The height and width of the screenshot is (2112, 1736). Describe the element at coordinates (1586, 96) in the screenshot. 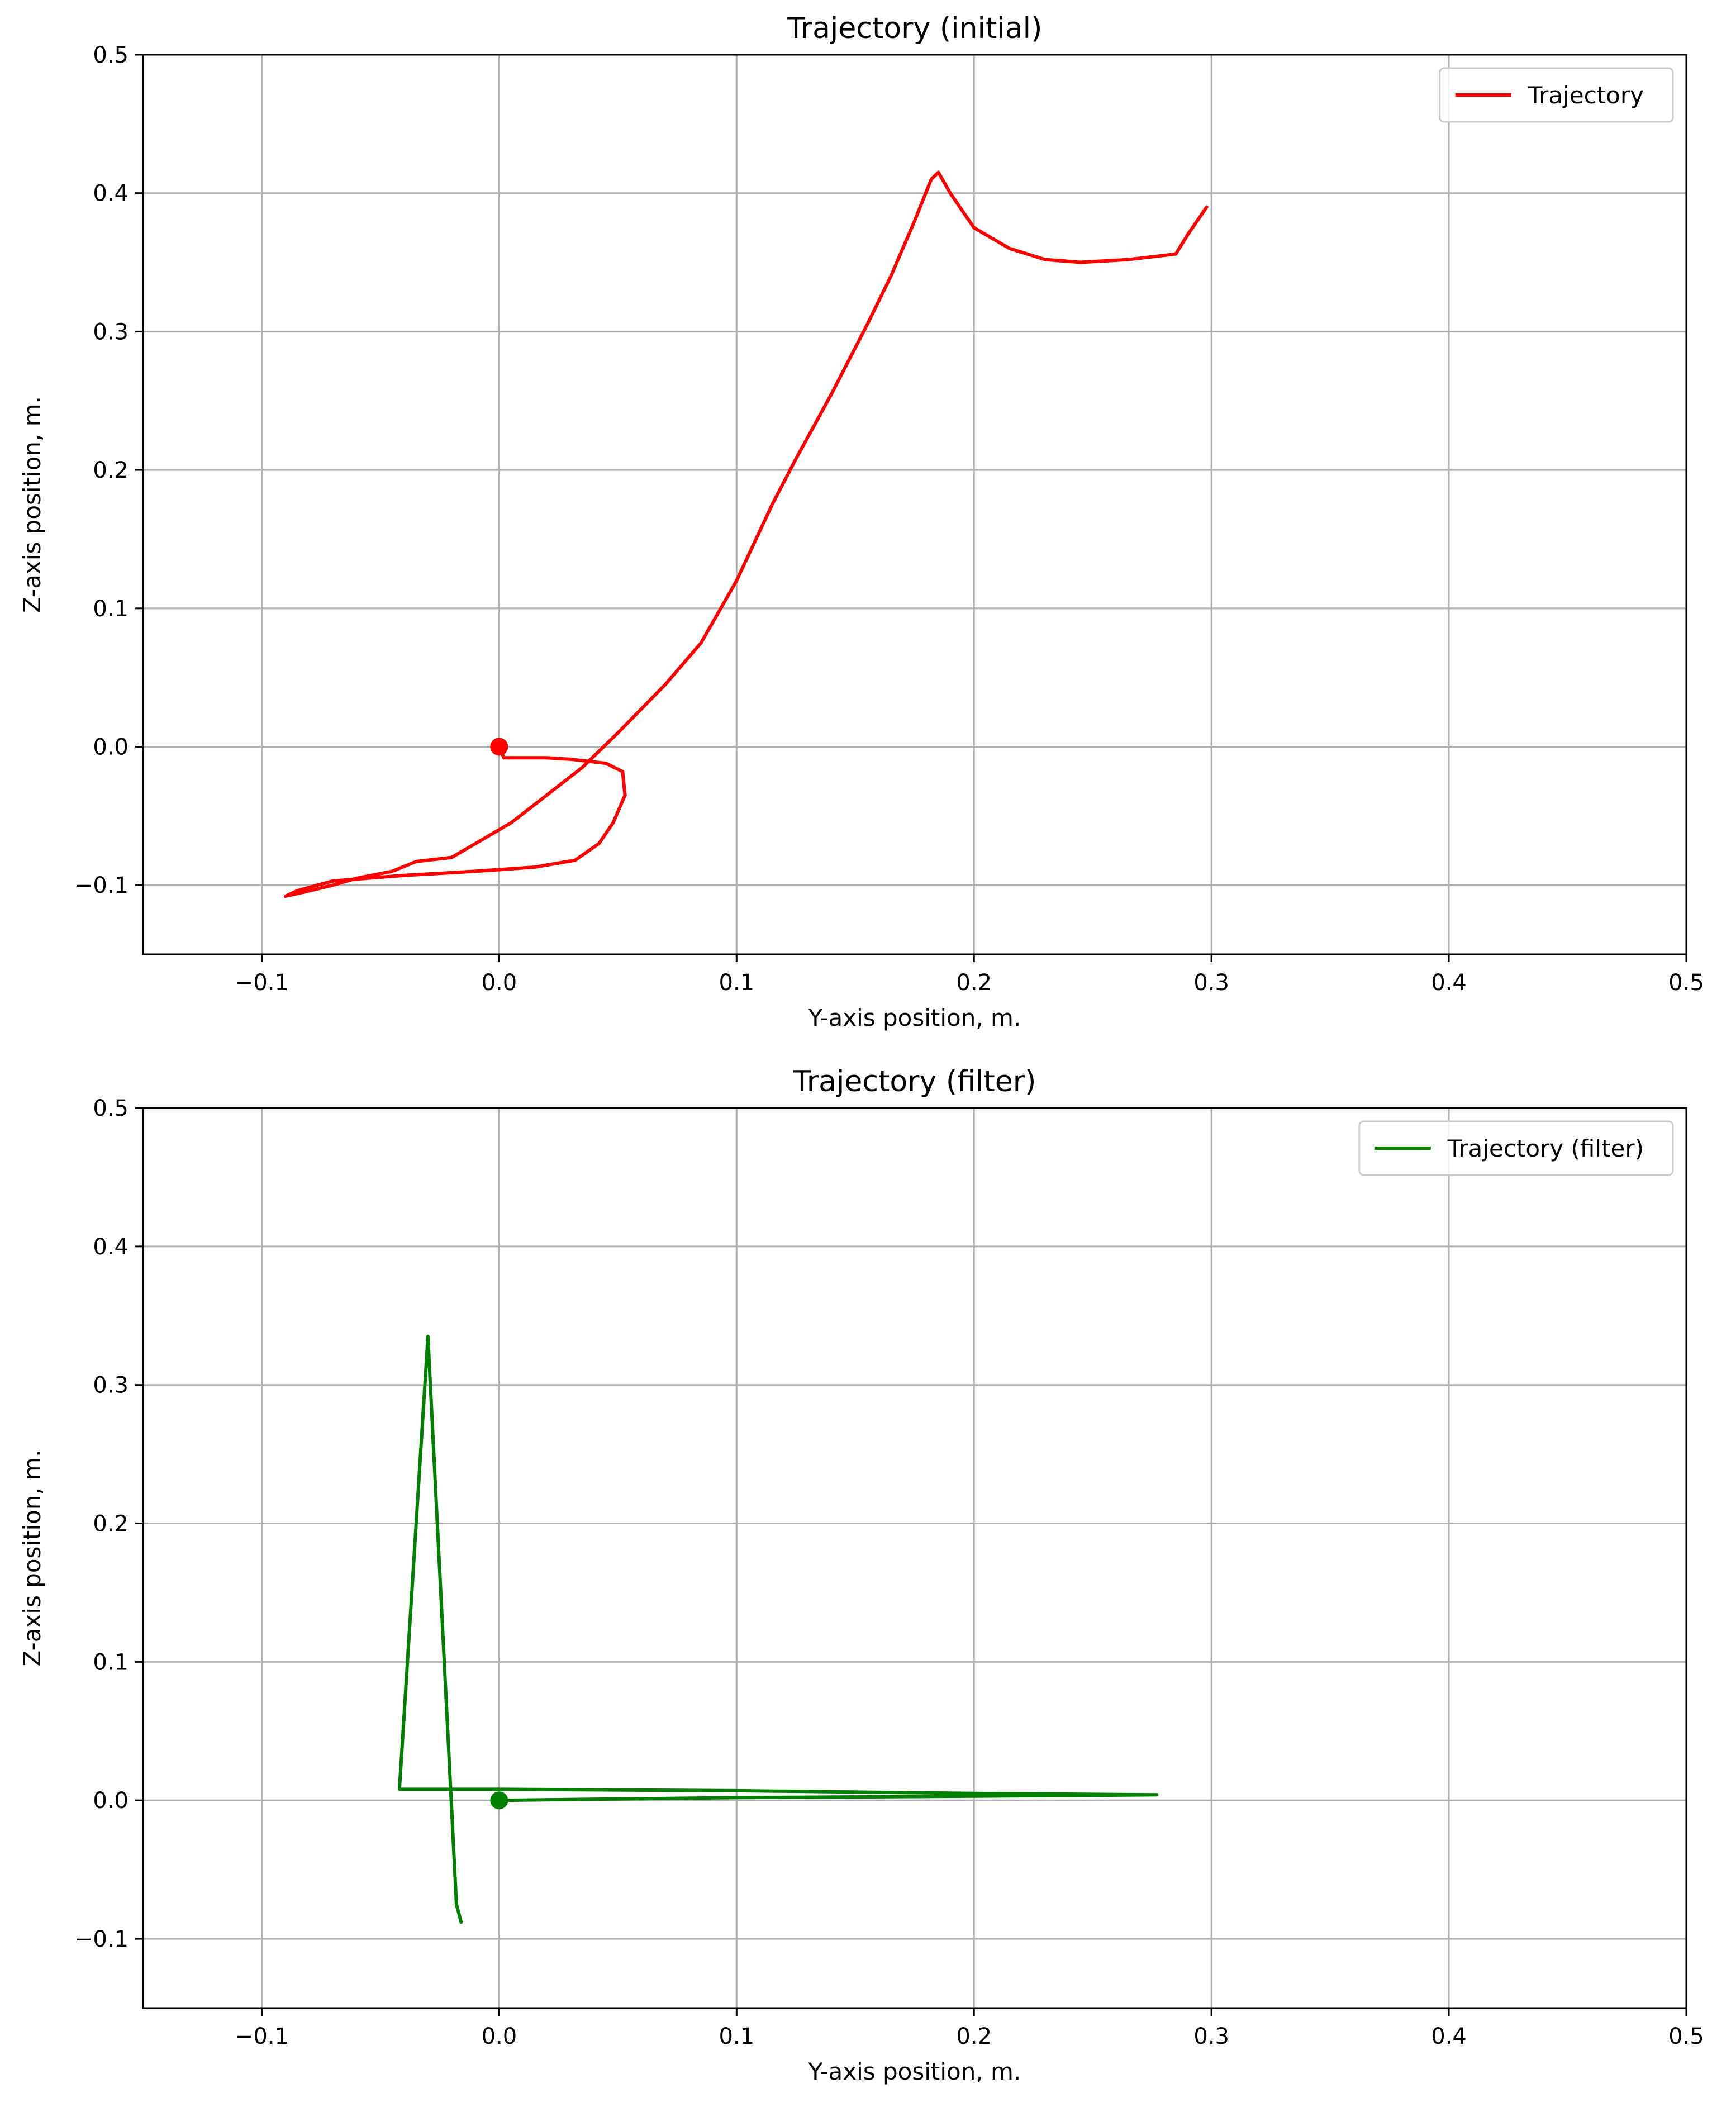

I see `legend-label: Trajectory` at that location.